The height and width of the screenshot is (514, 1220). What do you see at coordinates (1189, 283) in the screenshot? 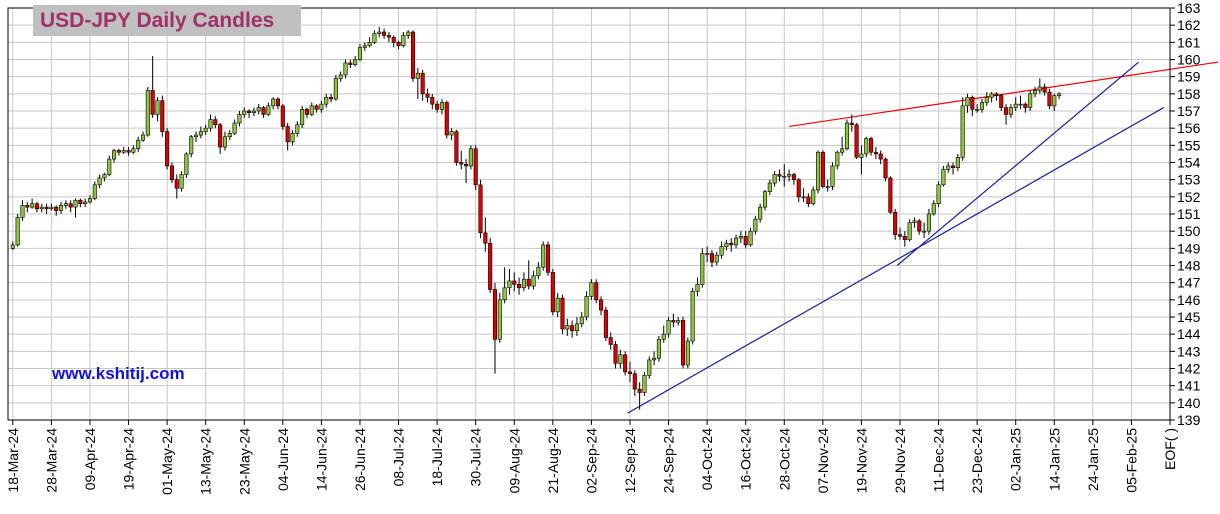
I see `y-tick-label: 147` at bounding box center [1189, 283].